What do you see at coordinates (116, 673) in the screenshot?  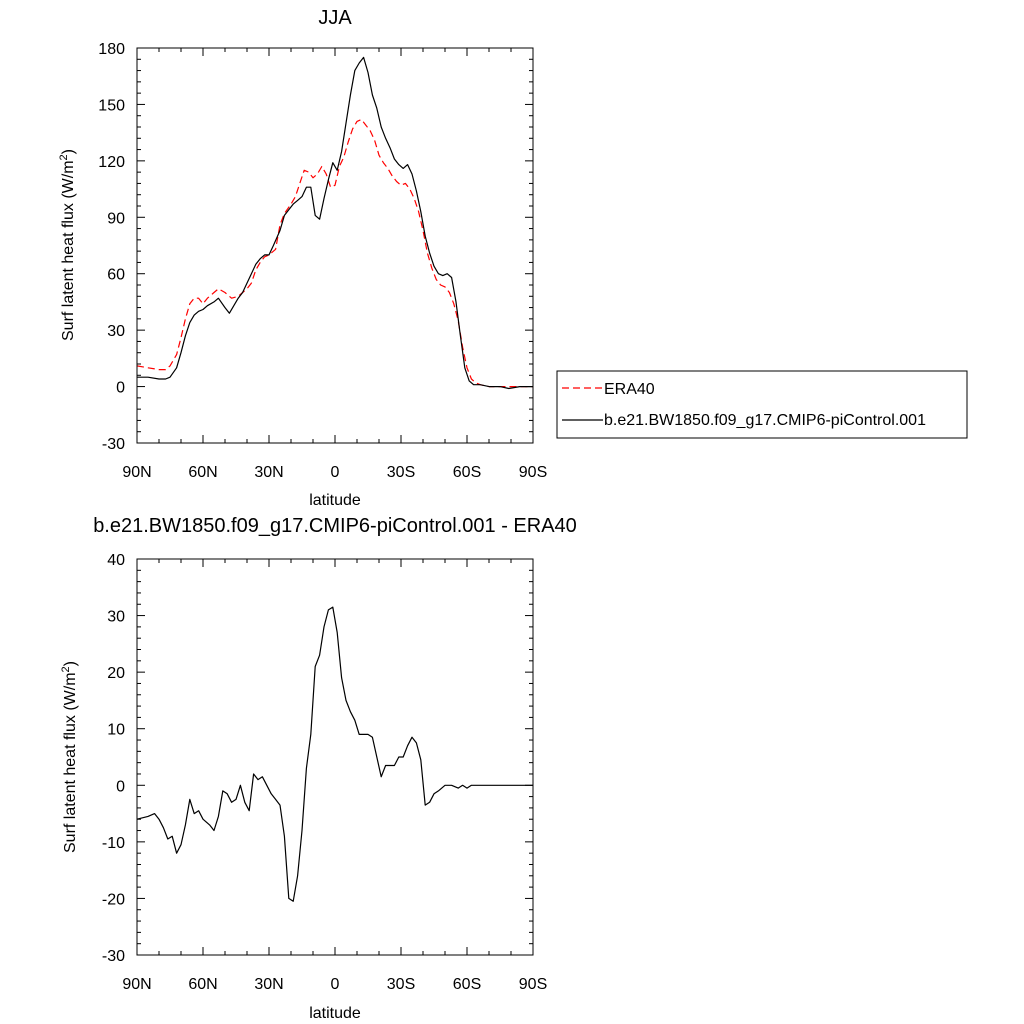 I see `y-tick-label: 20` at bounding box center [116, 673].